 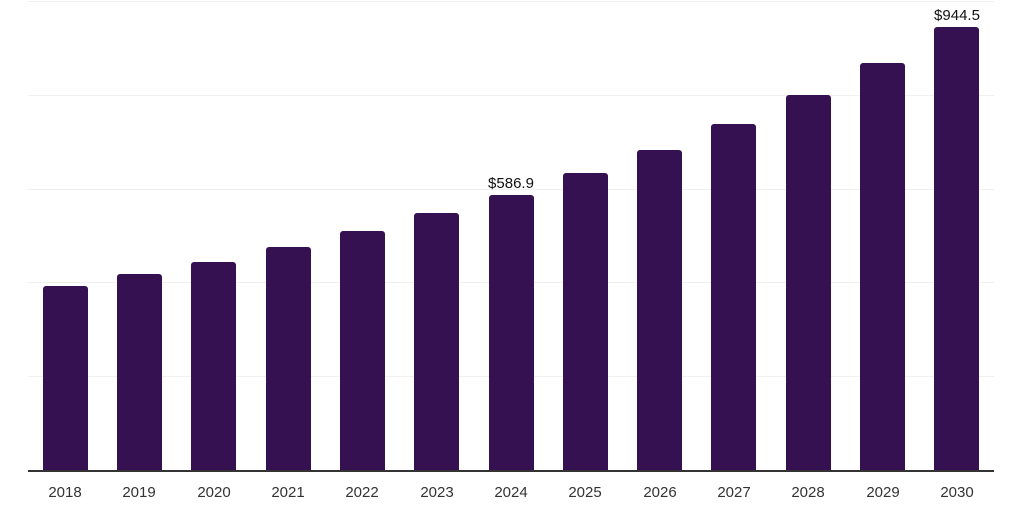 What do you see at coordinates (213, 366) in the screenshot?
I see `bar-2020` at bounding box center [213, 366].